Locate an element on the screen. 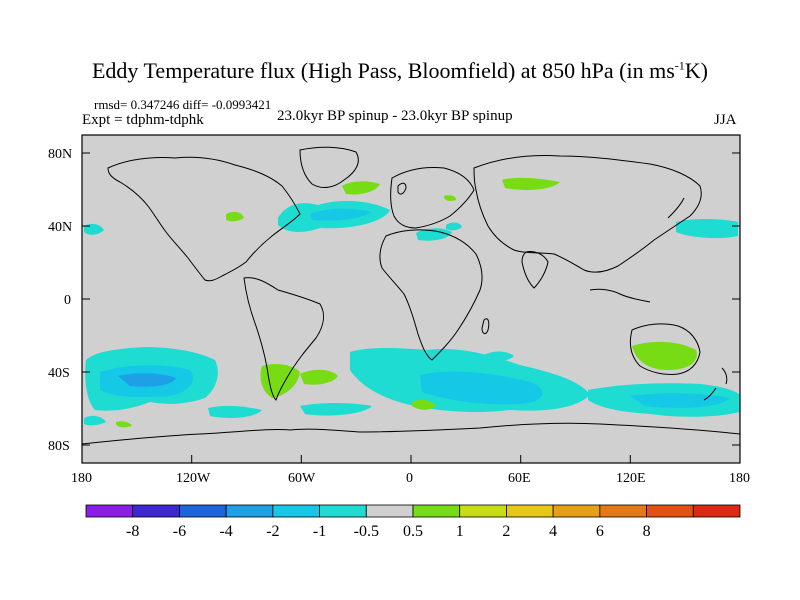 Image resolution: width=800 pixels, height=600 pixels. greenland-outline is located at coordinates (329, 167).